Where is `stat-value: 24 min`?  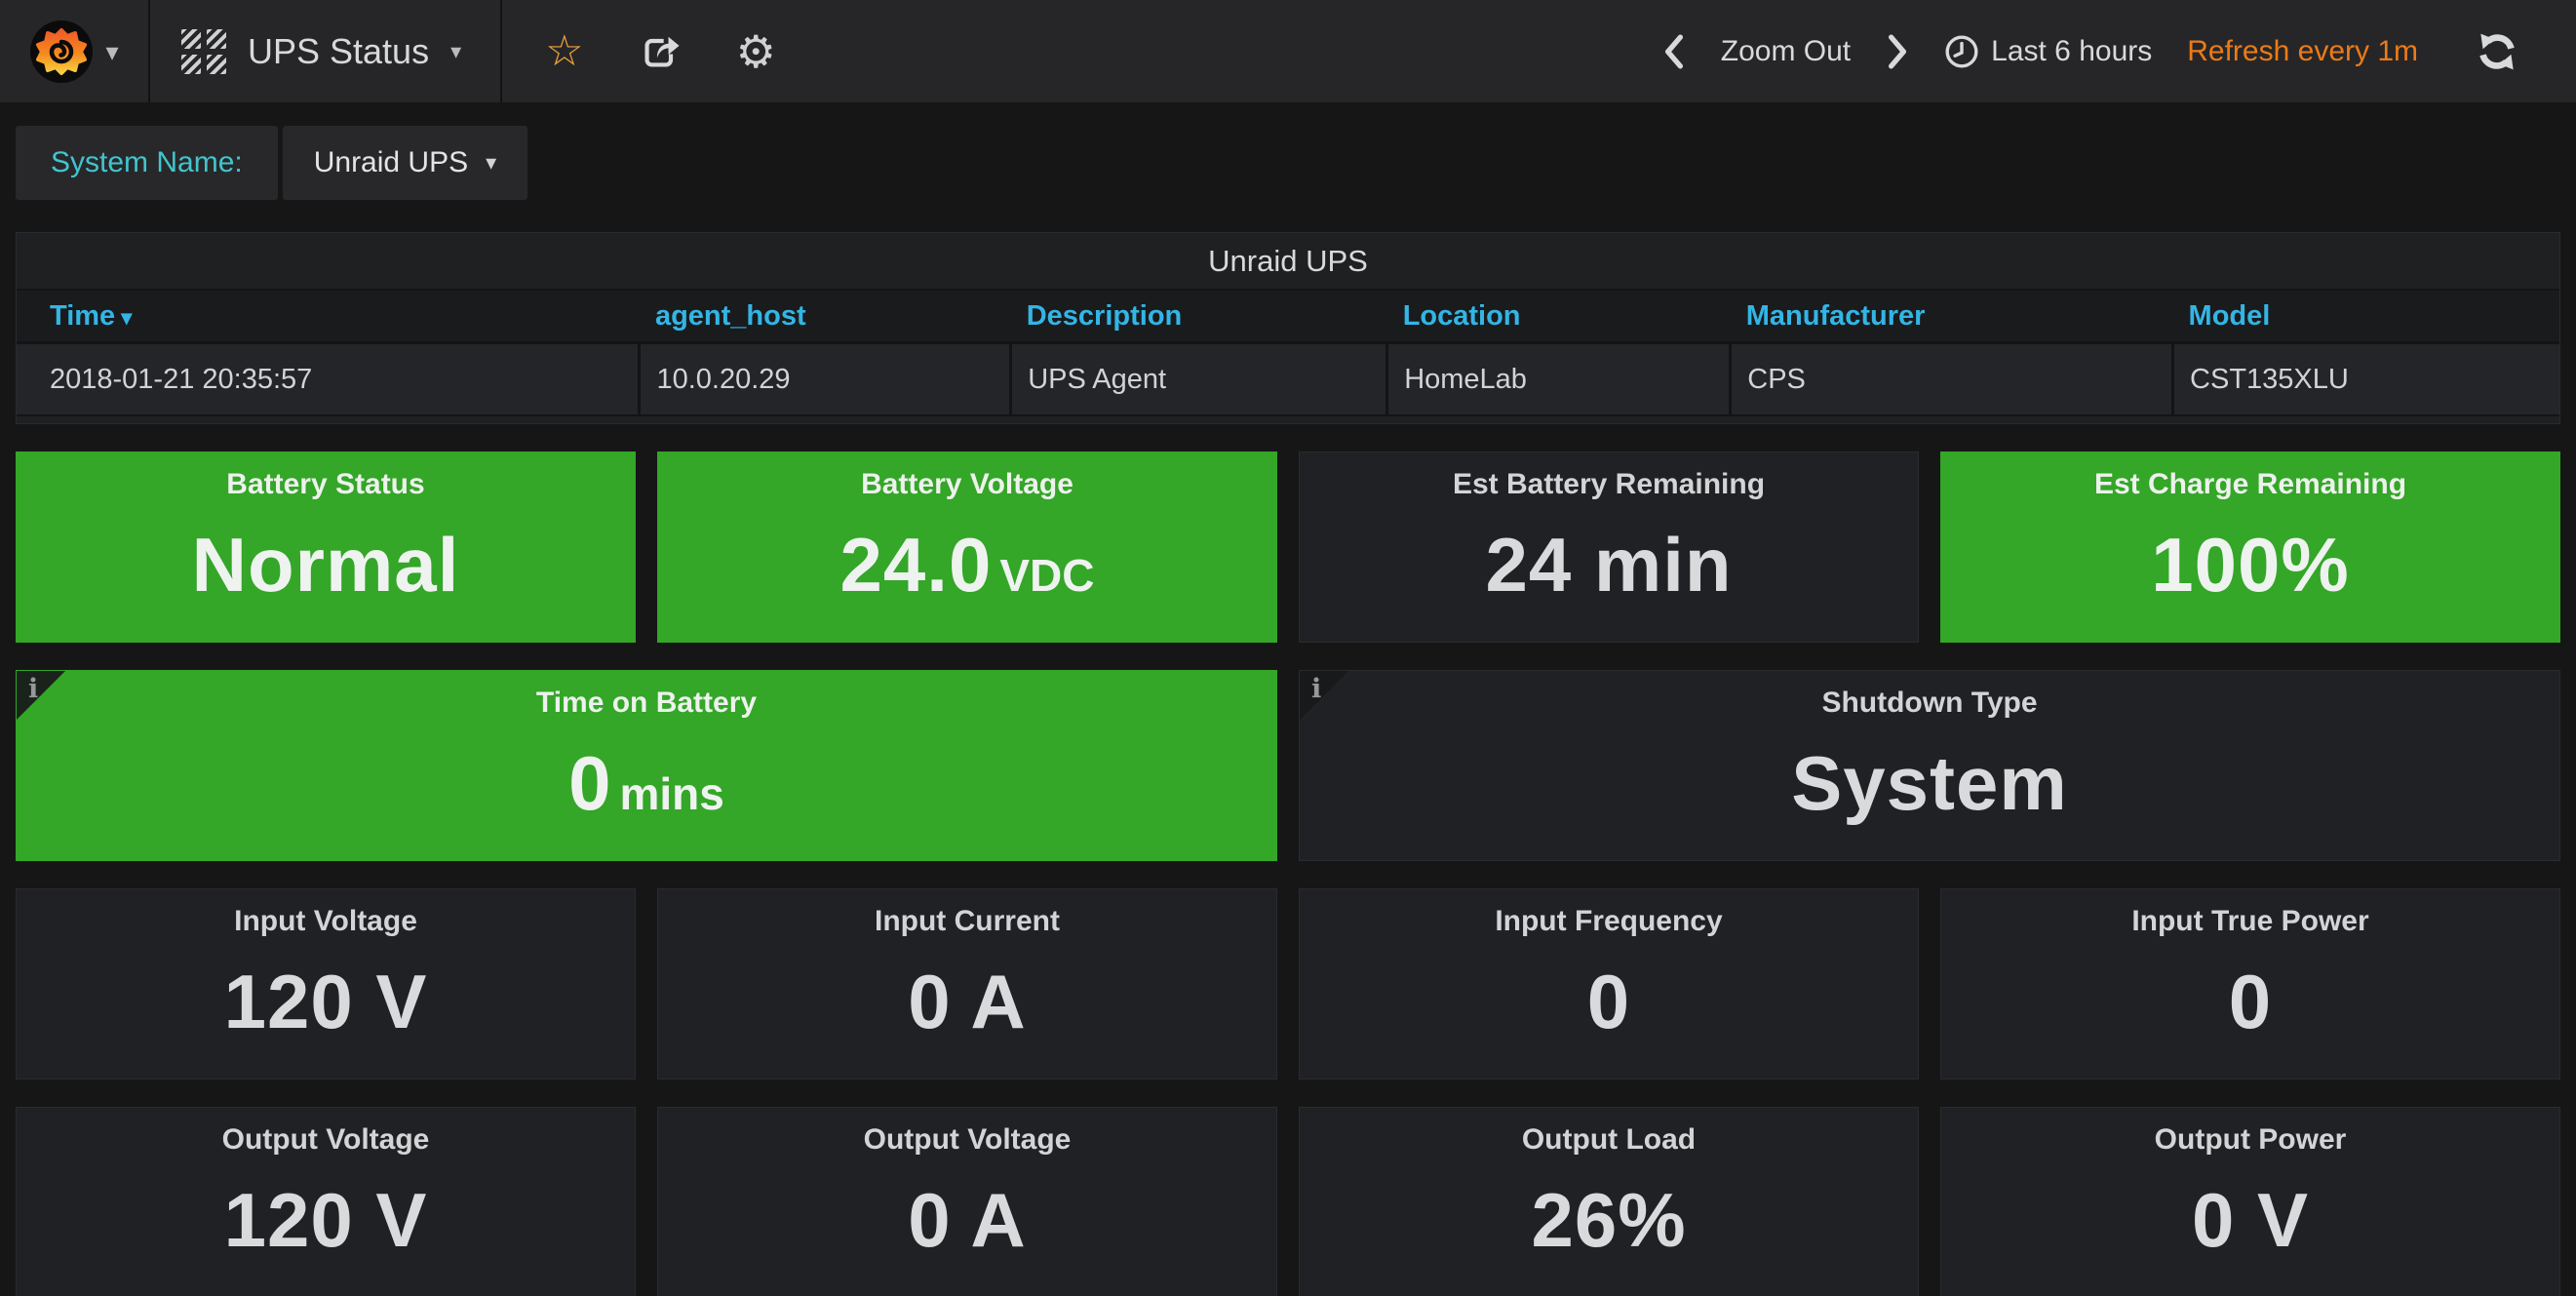
stat-value: 24 min is located at coordinates (1609, 564).